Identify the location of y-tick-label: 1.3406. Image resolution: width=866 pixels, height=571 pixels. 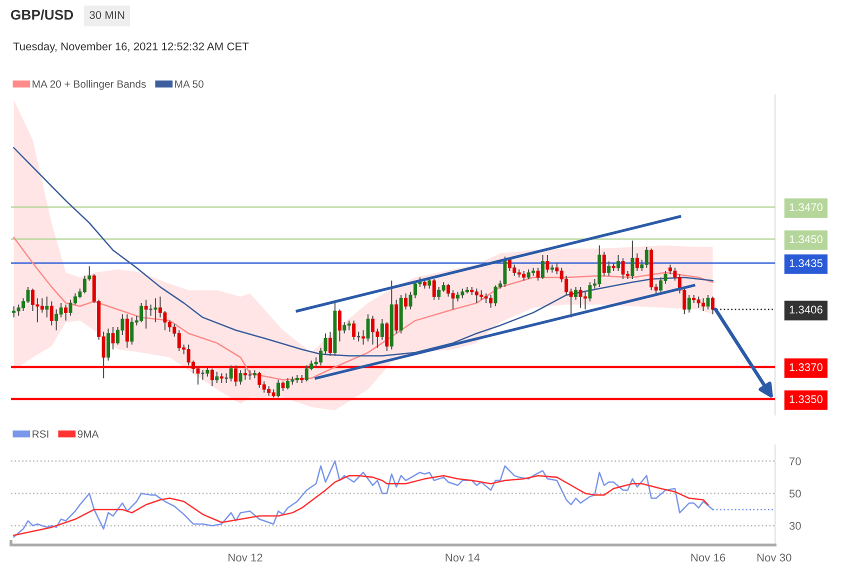
(806, 310).